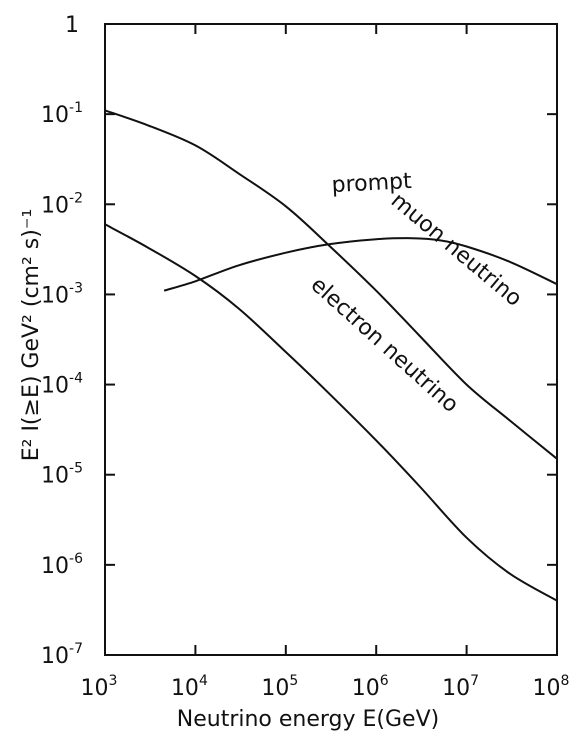  Describe the element at coordinates (551, 687) in the screenshot. I see `x-tick-label: 108` at that location.